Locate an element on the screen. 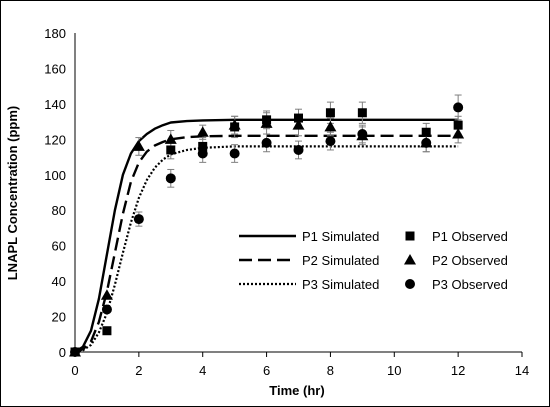 The width and height of the screenshot is (550, 407). x-tick-label: 14 is located at coordinates (522, 370).